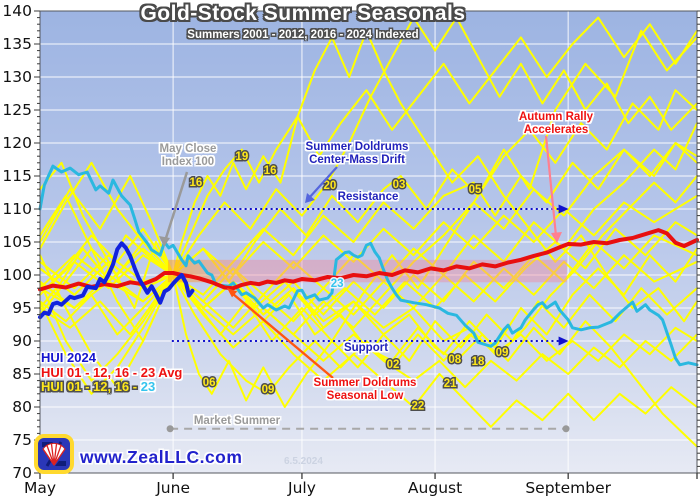  I want to click on date-stamp: 6.5.2024, so click(303, 461).